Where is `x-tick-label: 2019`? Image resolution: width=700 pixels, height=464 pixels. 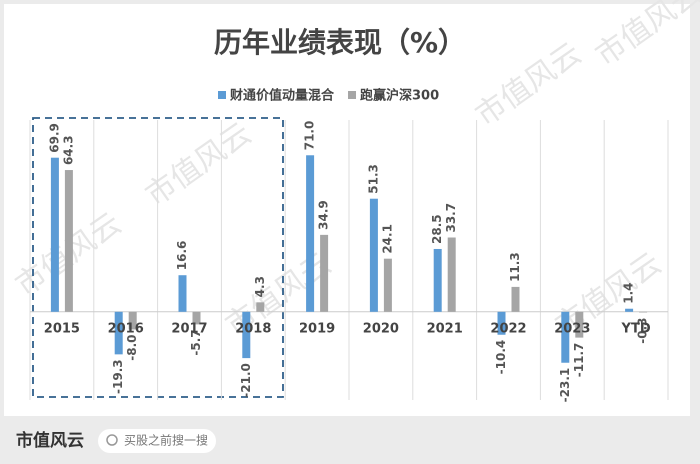 x-tick-label: 2019 is located at coordinates (317, 329).